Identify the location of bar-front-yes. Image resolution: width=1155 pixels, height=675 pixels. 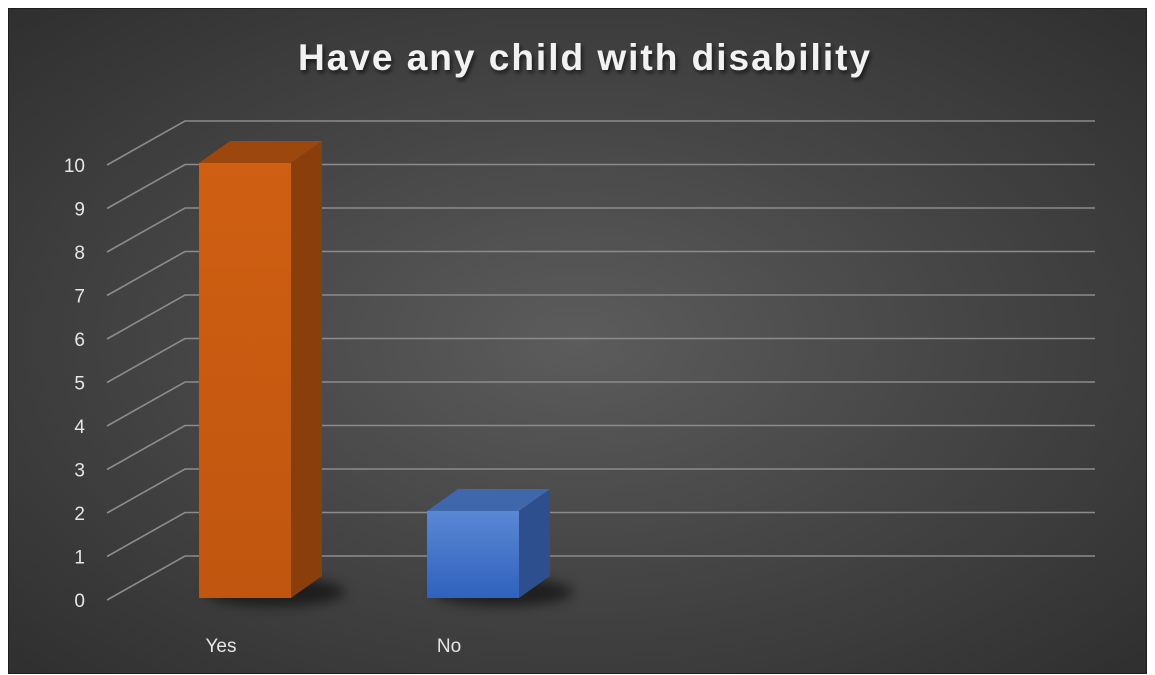
(245, 380).